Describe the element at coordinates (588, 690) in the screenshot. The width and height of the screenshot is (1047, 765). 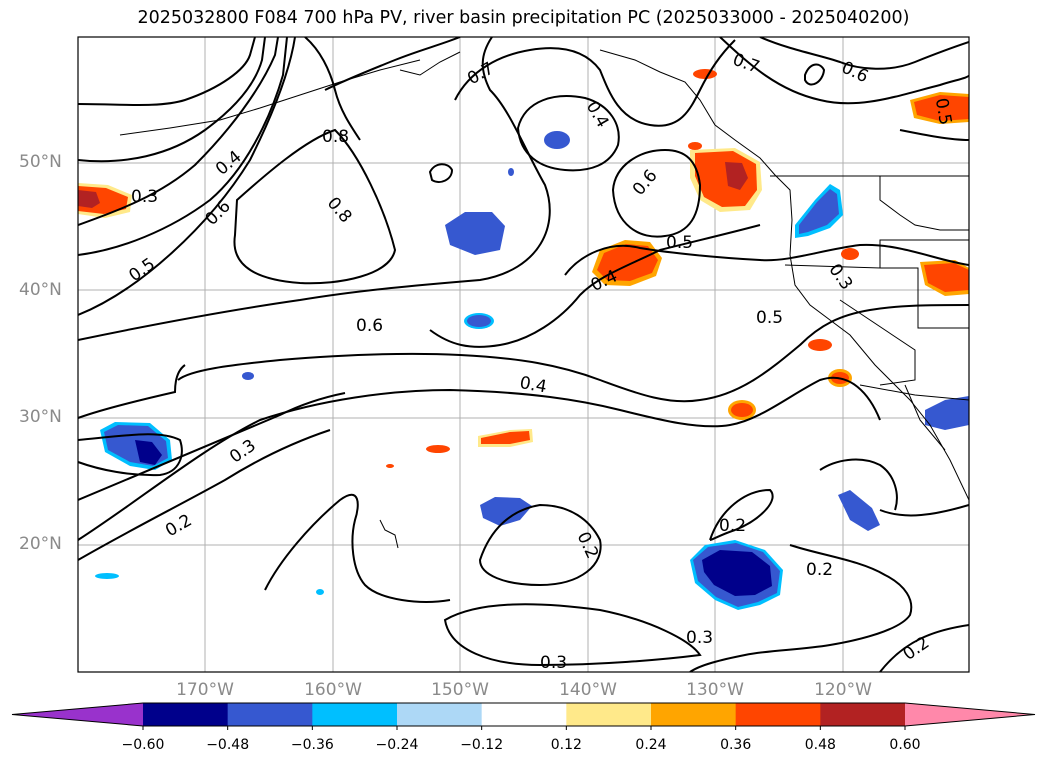
I see `lon-label-140w: 140°W` at that location.